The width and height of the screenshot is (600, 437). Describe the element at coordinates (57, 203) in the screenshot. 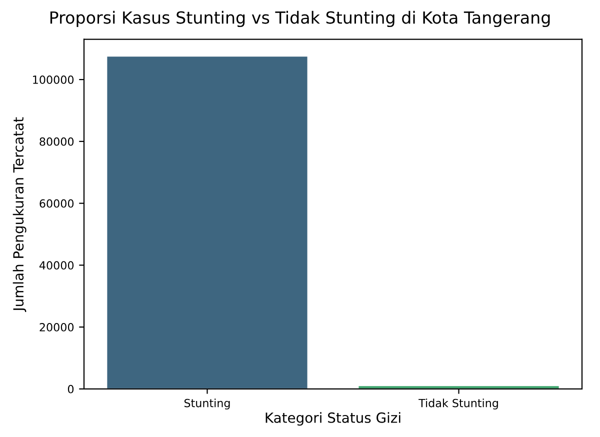

I see `y-tick-label: 60000` at that location.